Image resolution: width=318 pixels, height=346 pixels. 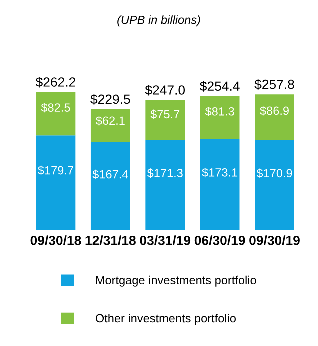 What do you see at coordinates (166, 319) in the screenshot?
I see `legend-label: Other investments portfolio` at bounding box center [166, 319].